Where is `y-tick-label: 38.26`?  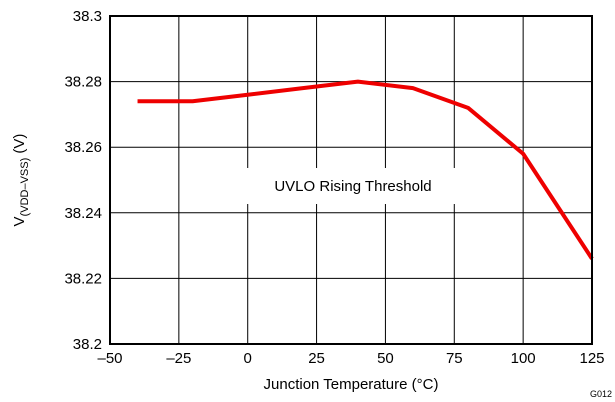
y-tick-label: 38.26 is located at coordinates (83, 147).